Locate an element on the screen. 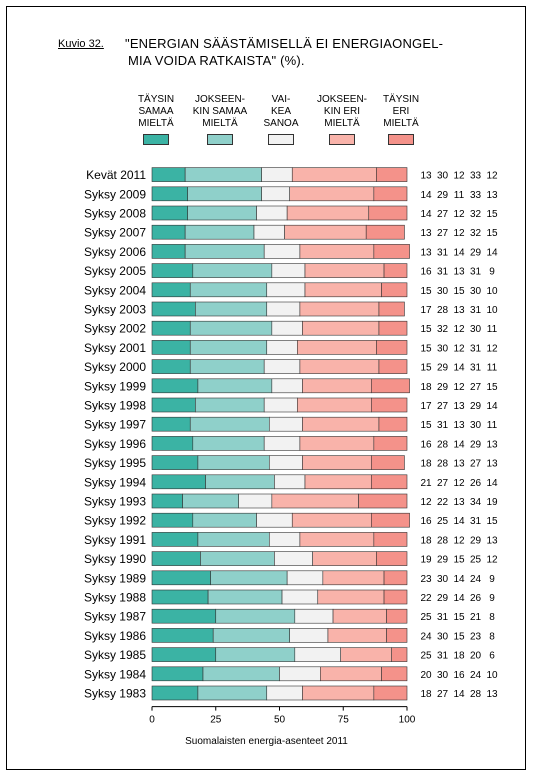 The height and width of the screenshot is (776, 533). legend-swatch is located at coordinates (220, 139).